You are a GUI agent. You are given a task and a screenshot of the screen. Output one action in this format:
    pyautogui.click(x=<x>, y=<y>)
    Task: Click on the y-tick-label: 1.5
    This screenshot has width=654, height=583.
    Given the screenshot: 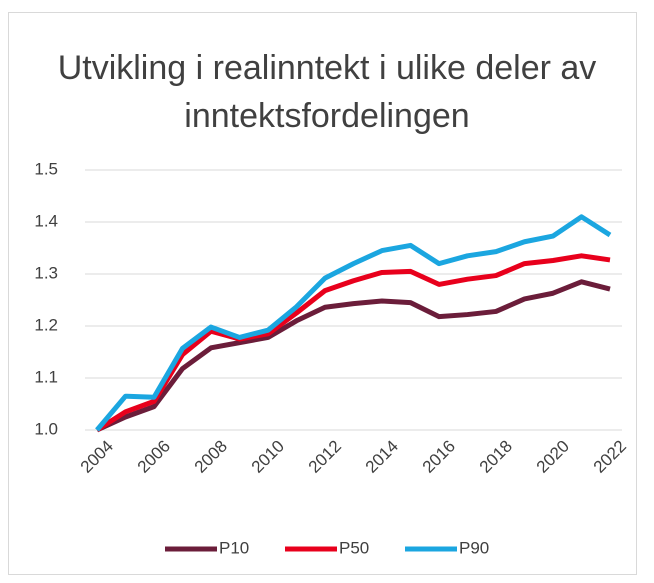 What is the action you would take?
    pyautogui.click(x=46, y=168)
    